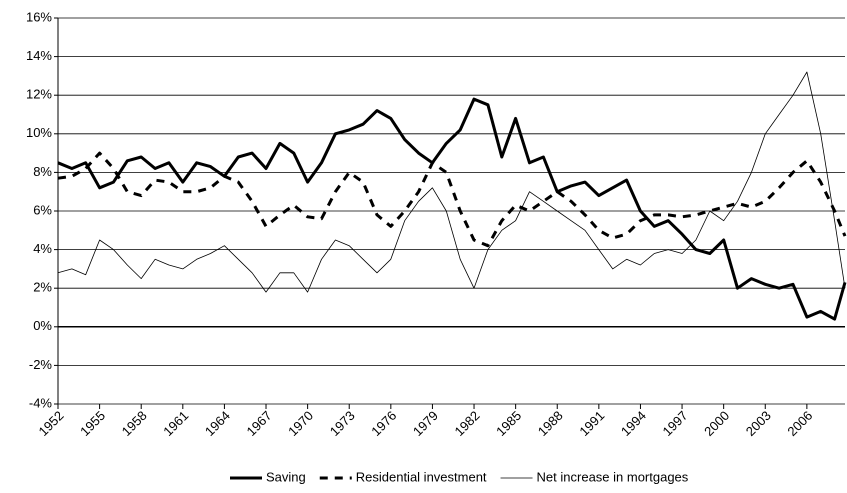 The height and width of the screenshot is (493, 847). I want to click on x-tick-label: 2003, so click(758, 423).